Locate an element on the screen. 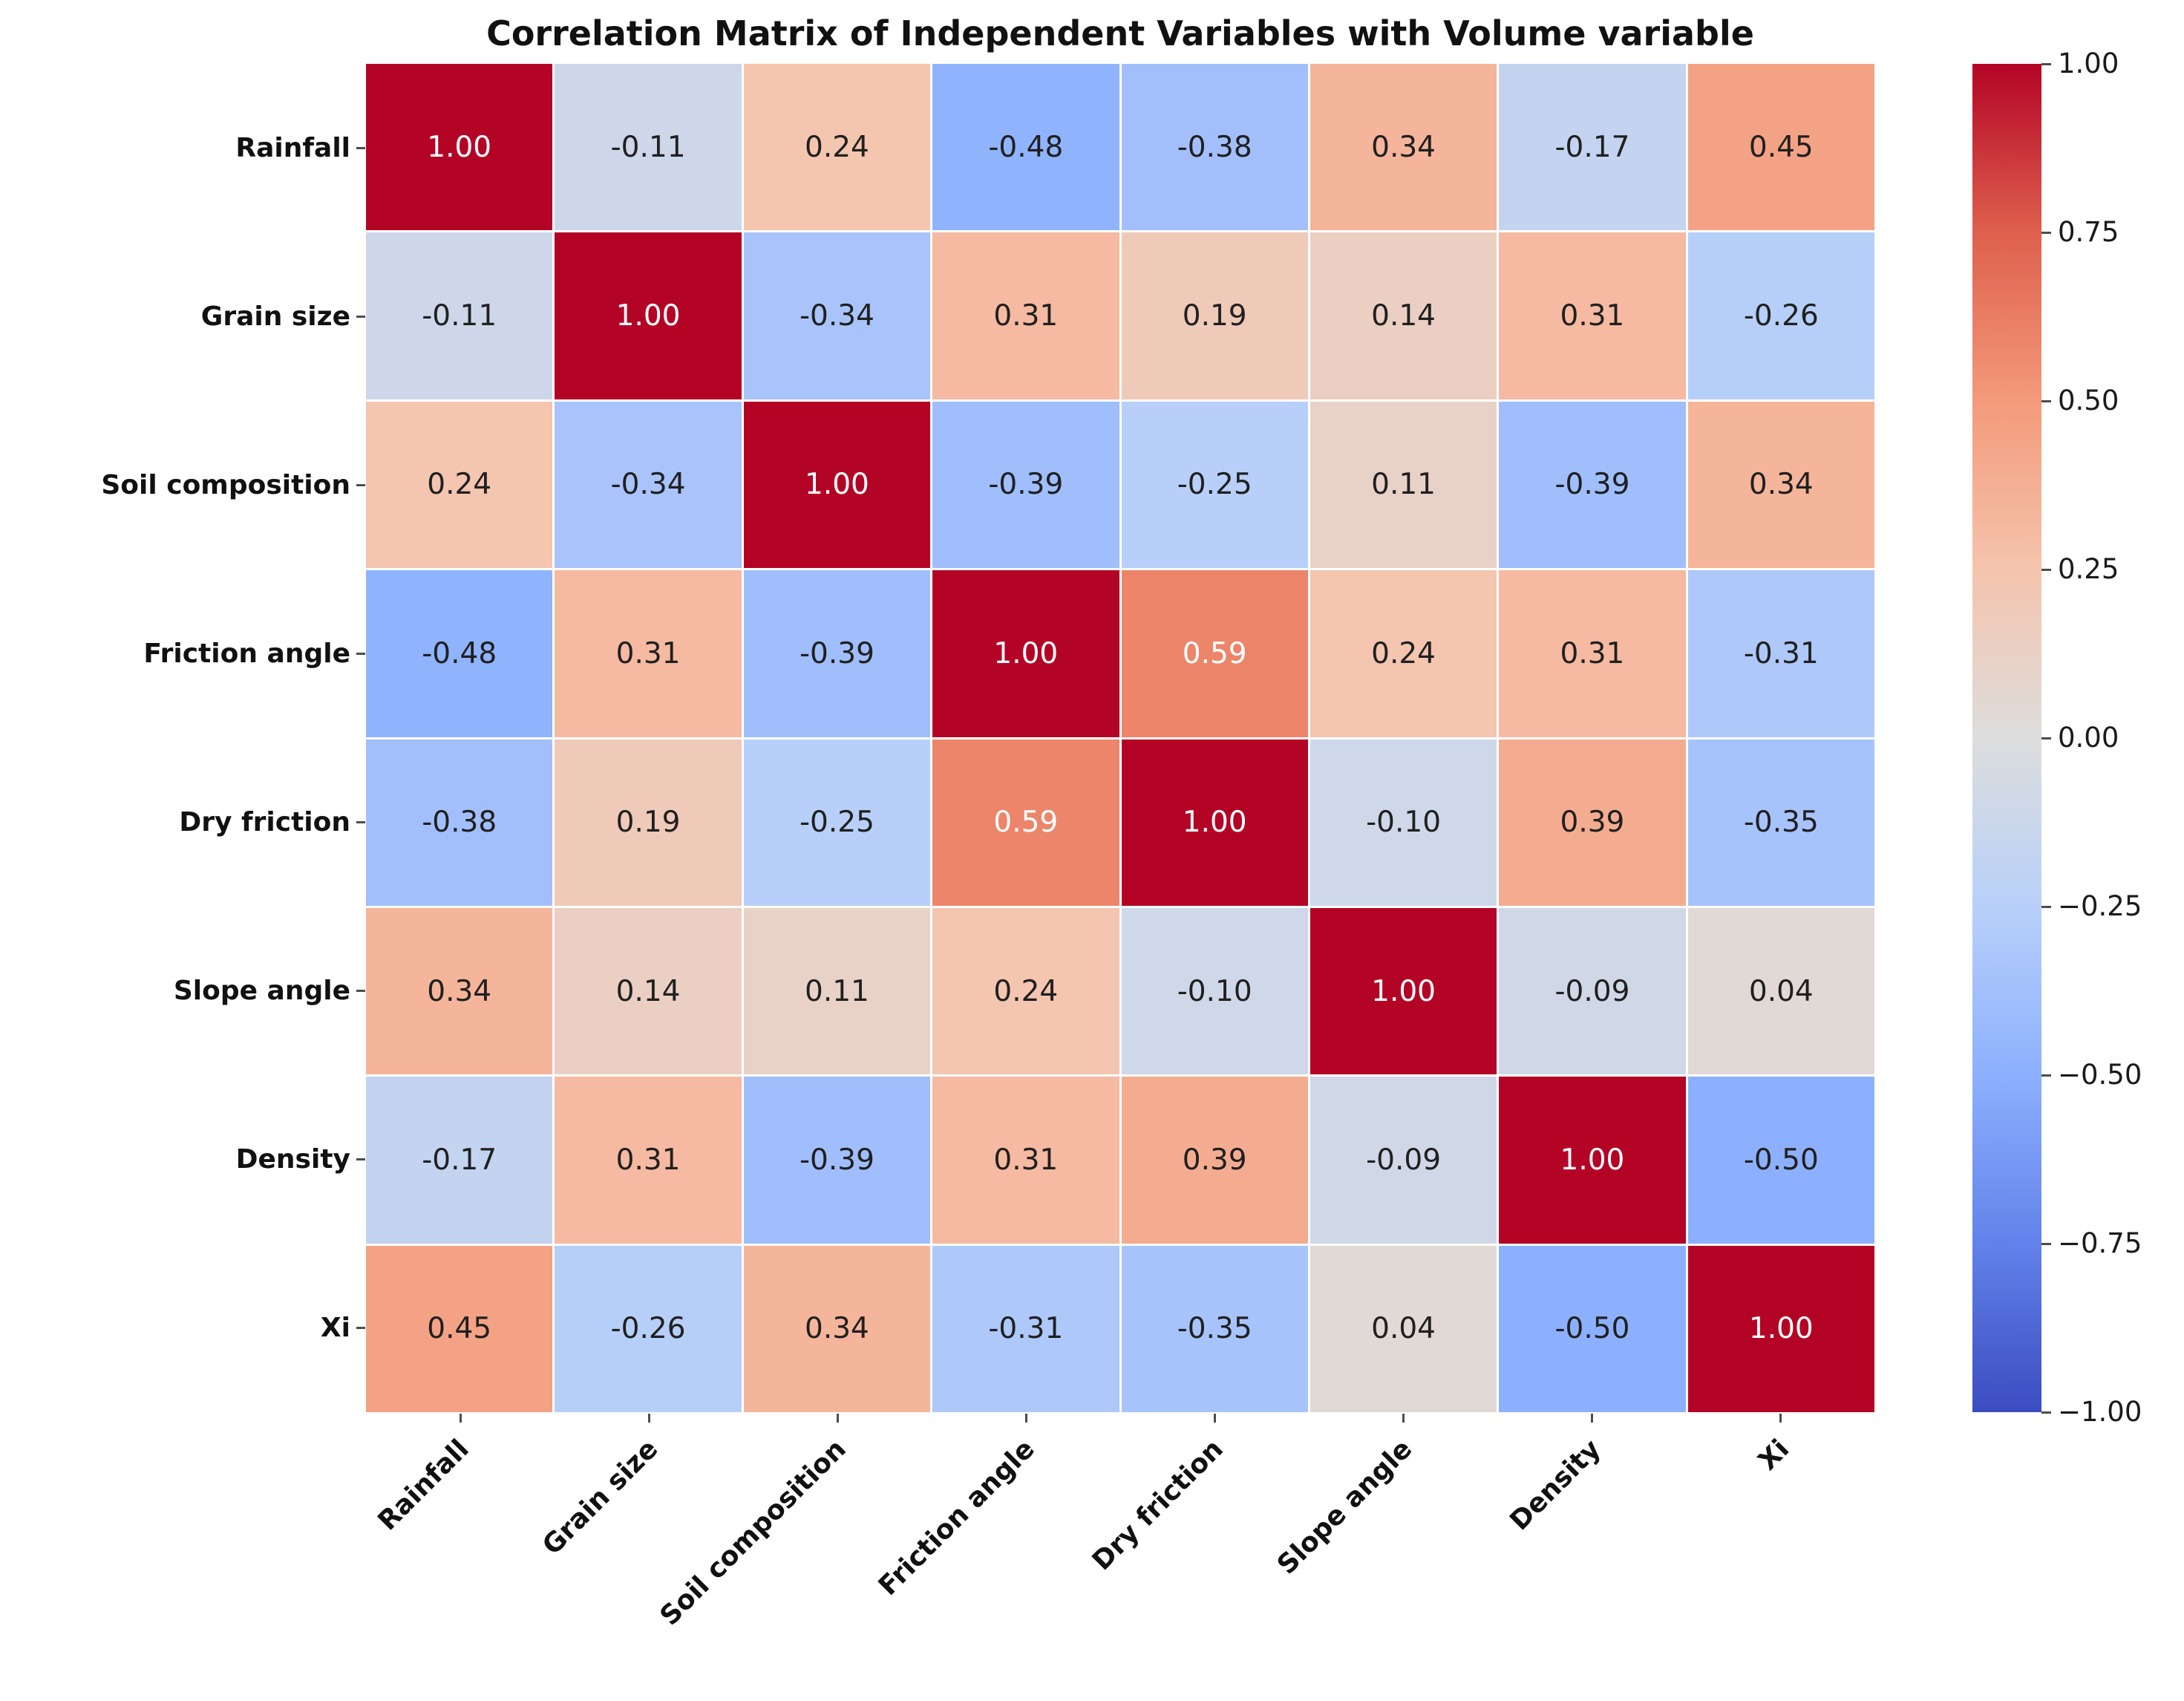 The image size is (2184, 1701). colorbar-tick-label: −1.00 is located at coordinates (2100, 1412).